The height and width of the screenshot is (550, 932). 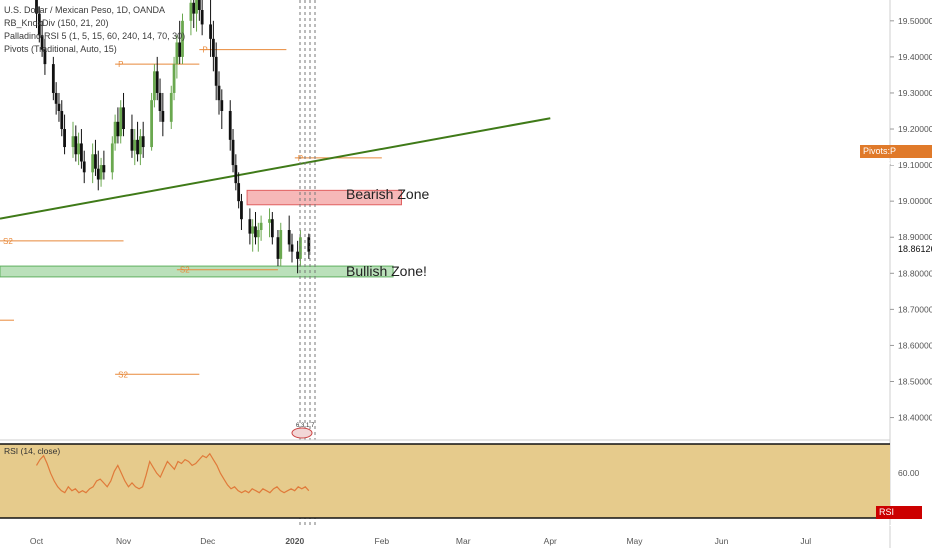 I want to click on rsi-tag-value: 37.88, so click(x=890, y=523).